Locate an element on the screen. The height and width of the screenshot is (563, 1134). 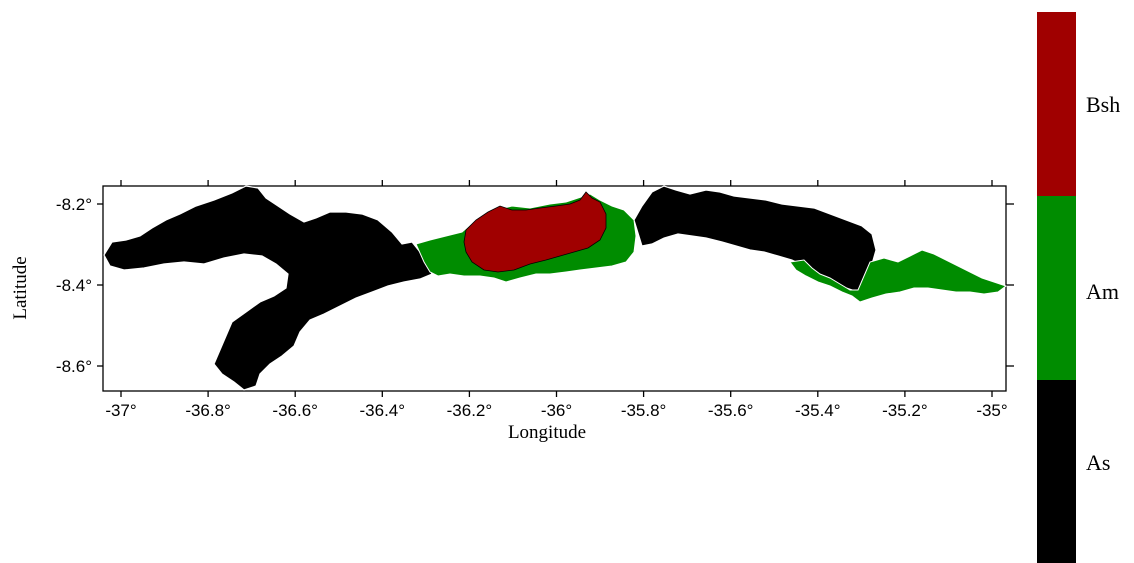
x-tick-label: -36.6° is located at coordinates (295, 410).